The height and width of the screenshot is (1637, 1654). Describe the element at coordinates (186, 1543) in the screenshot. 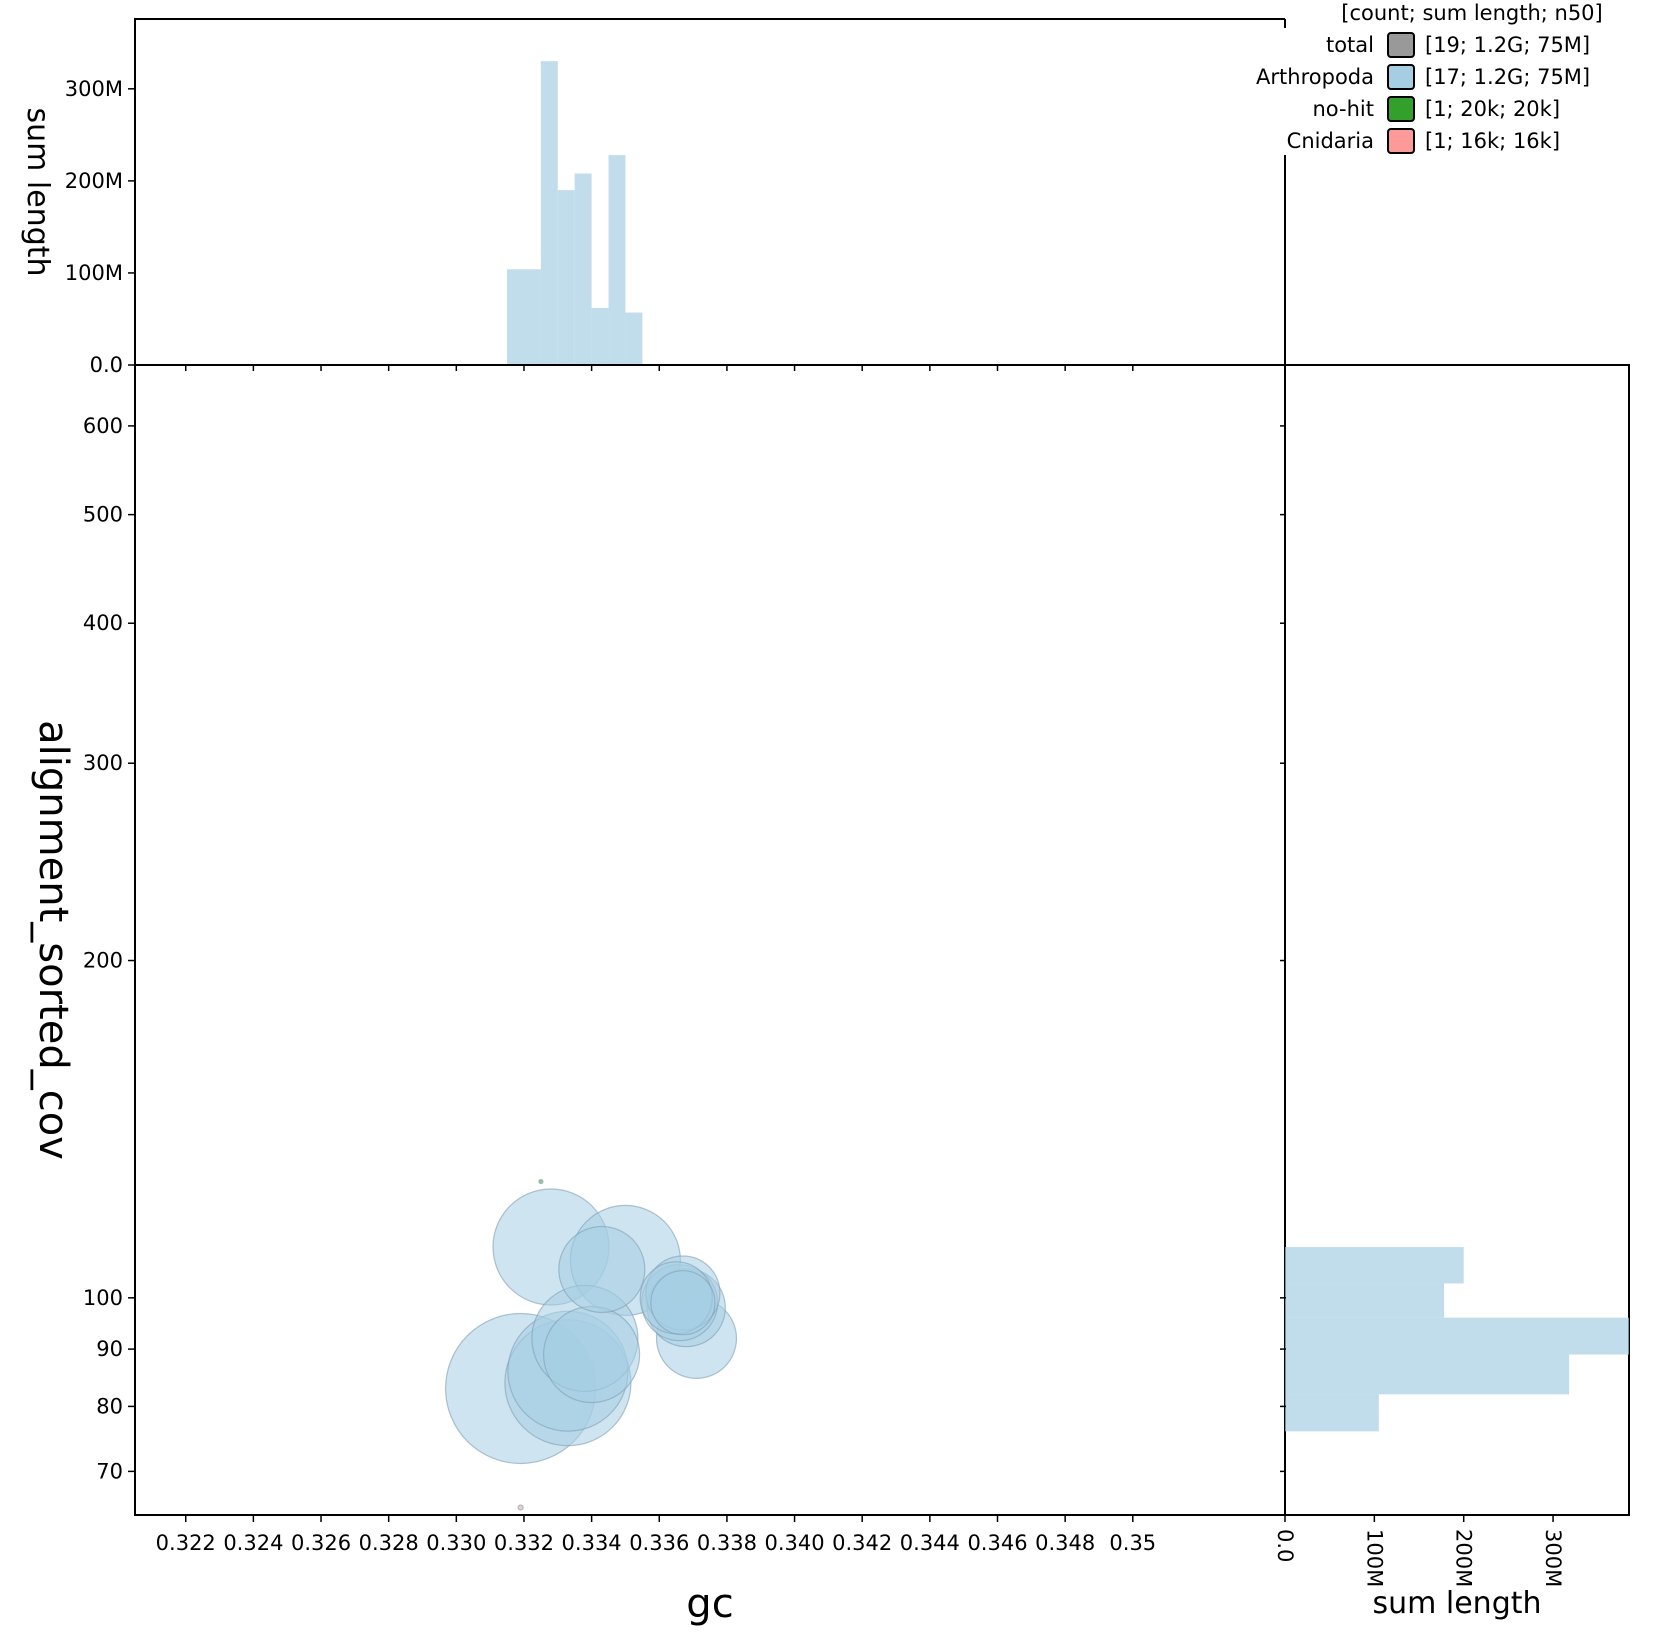

I see `x-tick-label: 0.322` at that location.